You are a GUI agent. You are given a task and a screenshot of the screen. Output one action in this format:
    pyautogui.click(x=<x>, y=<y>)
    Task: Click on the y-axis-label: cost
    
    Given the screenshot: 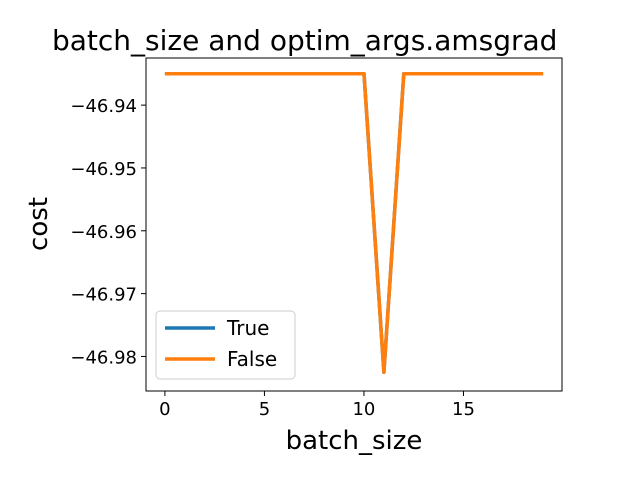 What is the action you would take?
    pyautogui.click(x=39, y=224)
    